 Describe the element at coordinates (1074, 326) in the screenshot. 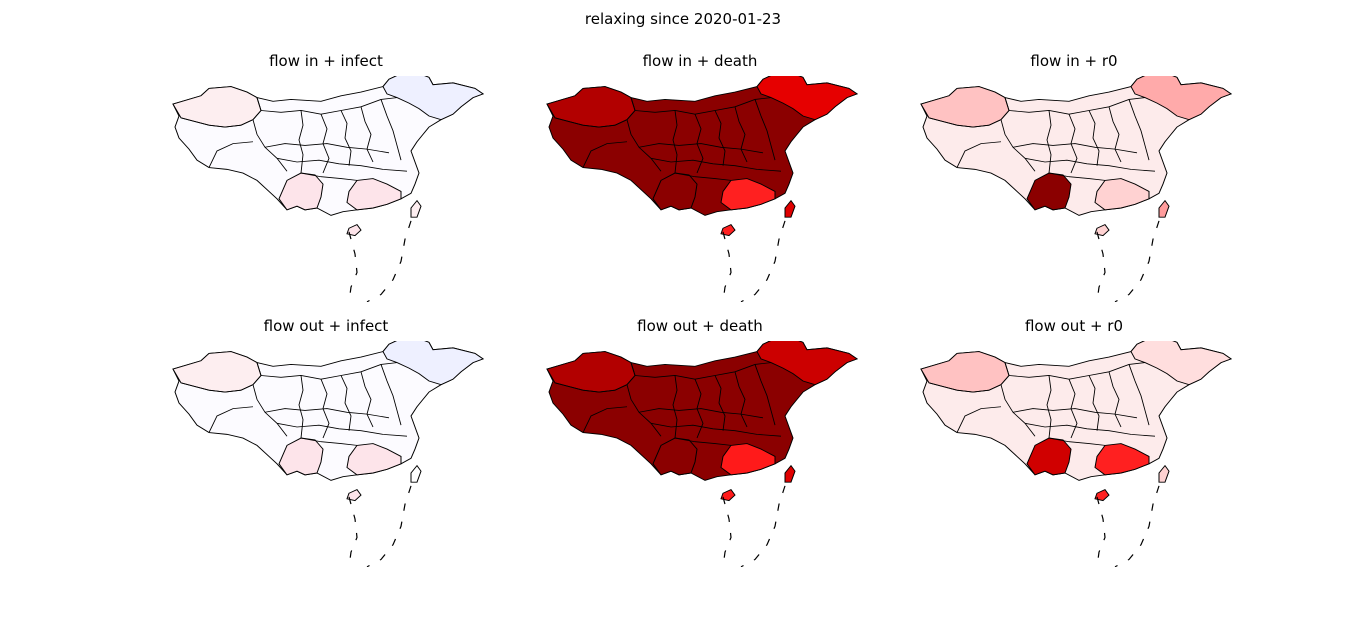

I see `panel-title: flow out + r0` at that location.